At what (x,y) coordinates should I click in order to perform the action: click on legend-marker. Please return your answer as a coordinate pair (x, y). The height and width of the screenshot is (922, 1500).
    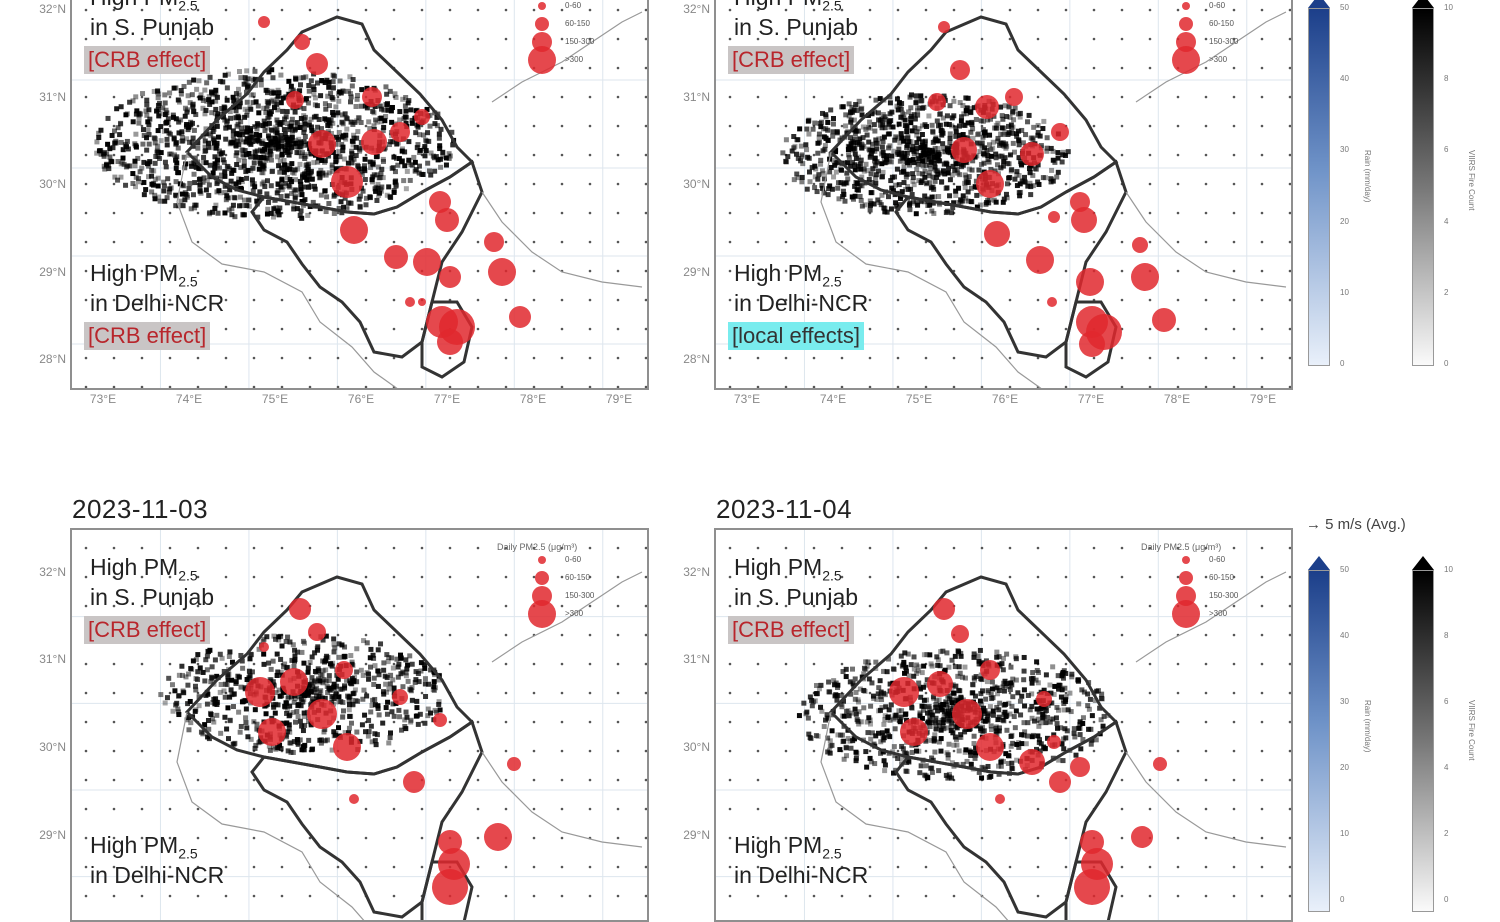
    Looking at the image, I should click on (1186, 60).